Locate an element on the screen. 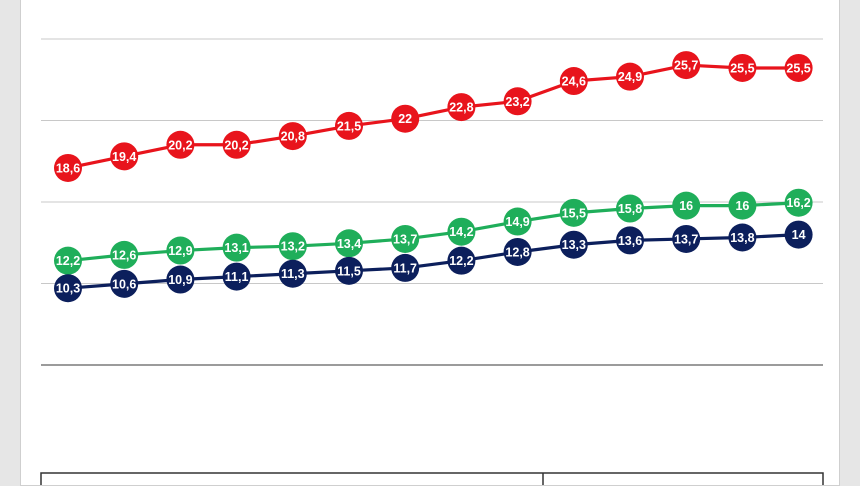  data-label: 24,9 is located at coordinates (630, 77).